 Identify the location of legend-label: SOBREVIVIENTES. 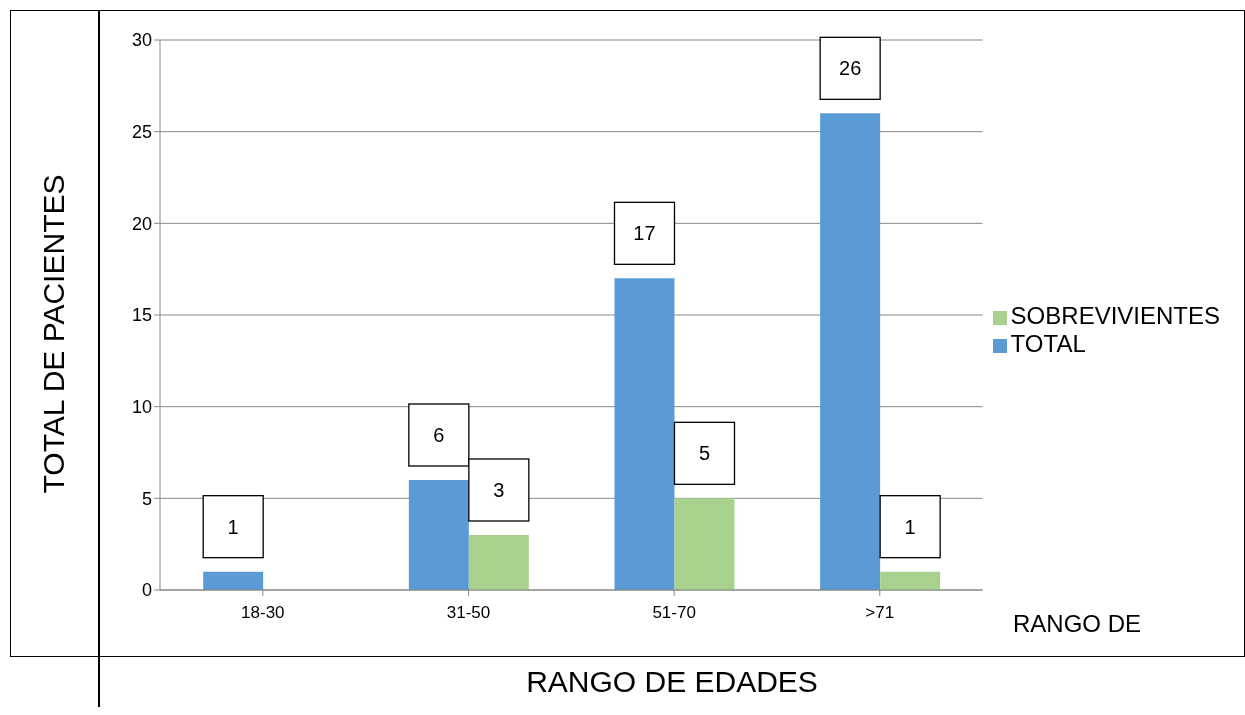
(1115, 315).